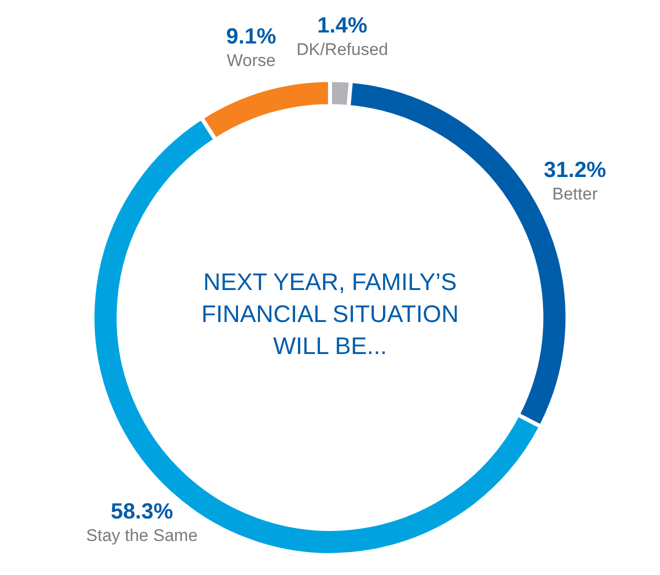  Describe the element at coordinates (342, 49) in the screenshot. I see `slice-label: DK/Refused` at that location.